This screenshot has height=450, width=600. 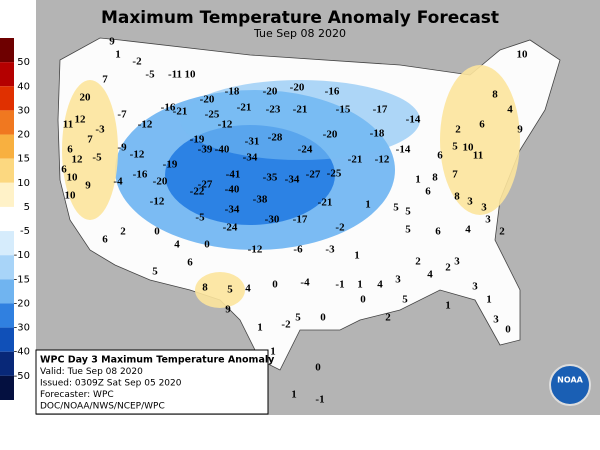 I want to click on anomaly-label: -35, so click(x=270, y=178).